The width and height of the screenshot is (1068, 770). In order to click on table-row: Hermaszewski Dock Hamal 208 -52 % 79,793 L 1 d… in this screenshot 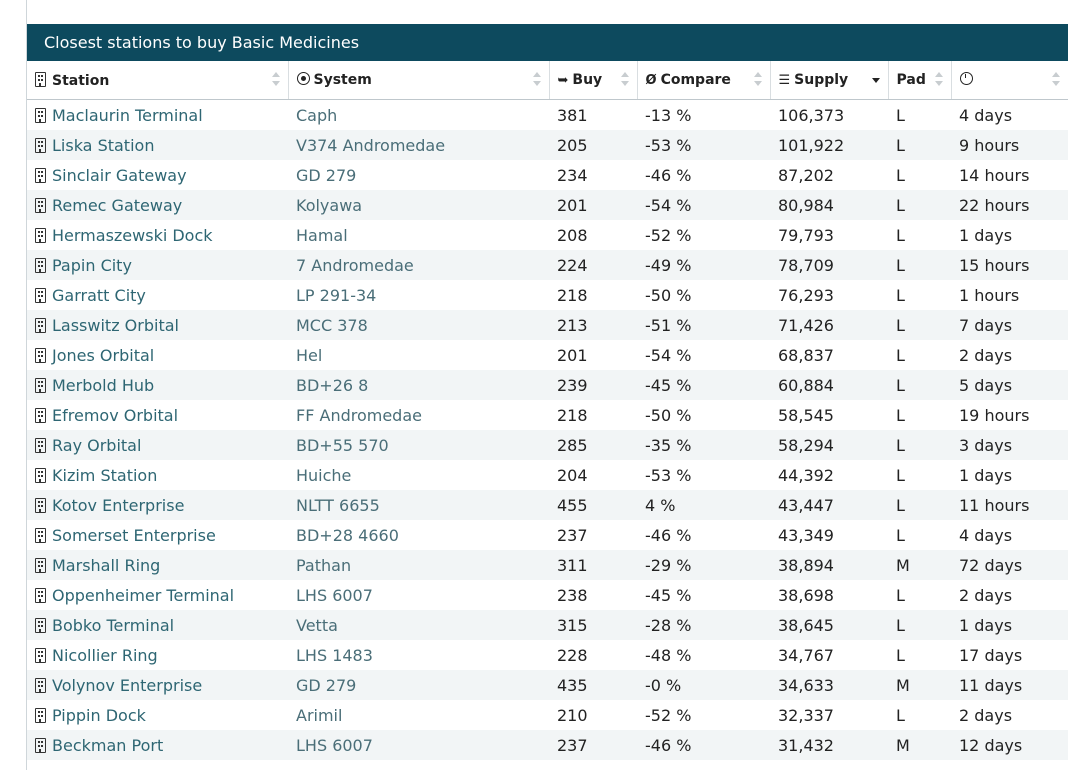, I will do `click(547, 235)`.